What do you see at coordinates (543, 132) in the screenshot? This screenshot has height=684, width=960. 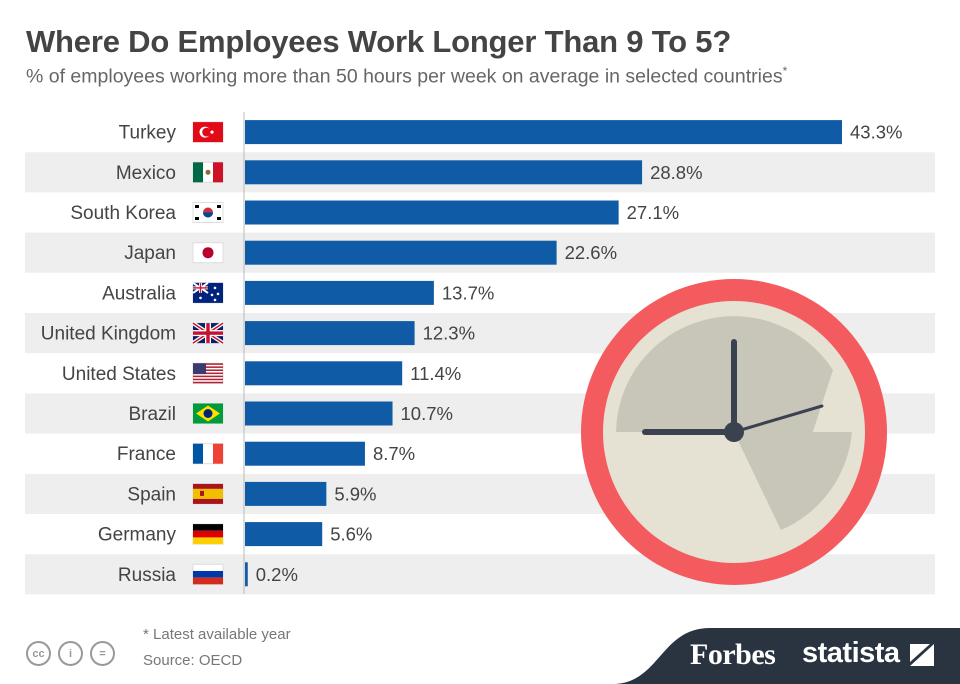 I see `bar-turkey` at bounding box center [543, 132].